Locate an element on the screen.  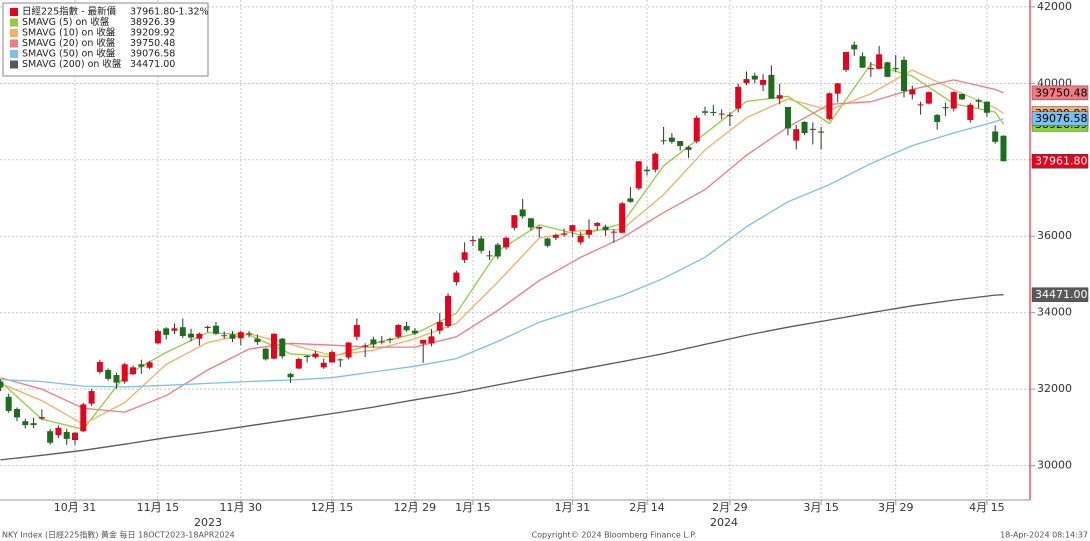
x-tick-label: 12月 15 is located at coordinates (332, 507).